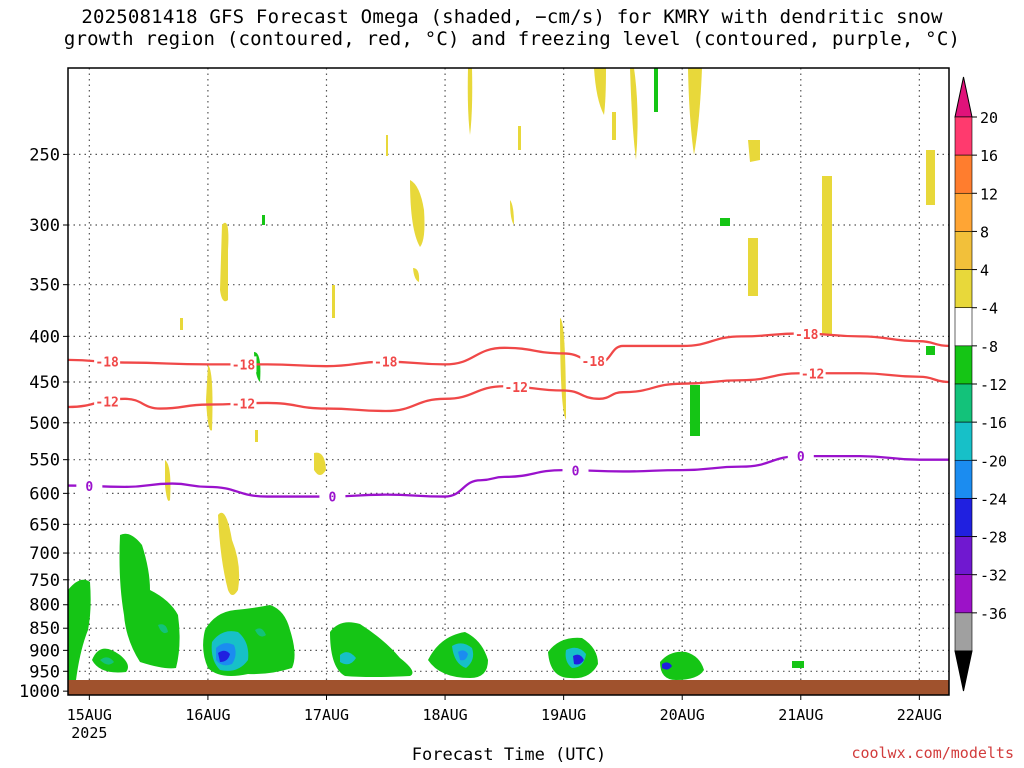 The height and width of the screenshot is (768, 1024). I want to click on colorbar-label: -20, so click(993, 461).